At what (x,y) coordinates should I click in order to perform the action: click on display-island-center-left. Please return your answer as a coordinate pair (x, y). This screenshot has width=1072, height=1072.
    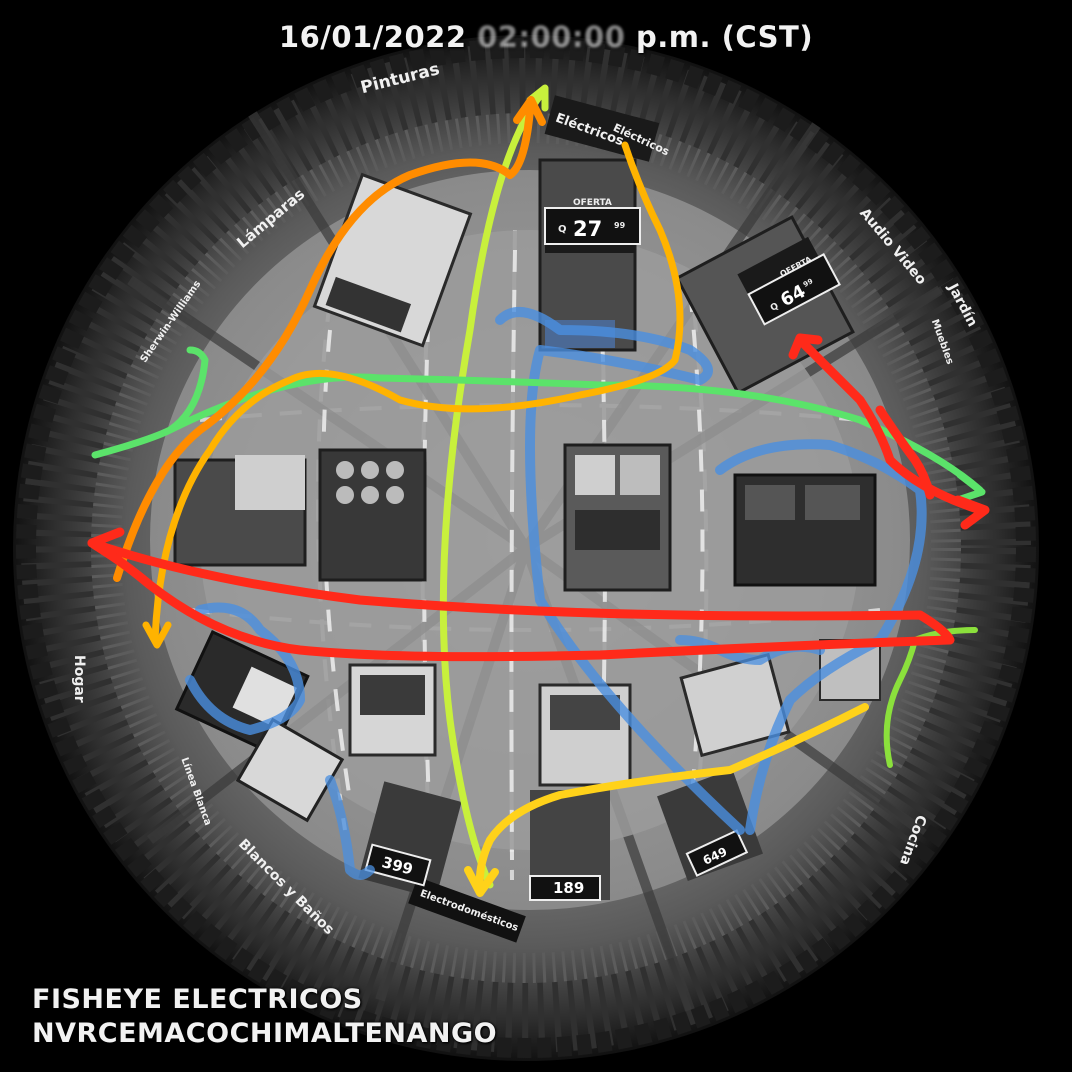
    Looking at the image, I should click on (372, 515).